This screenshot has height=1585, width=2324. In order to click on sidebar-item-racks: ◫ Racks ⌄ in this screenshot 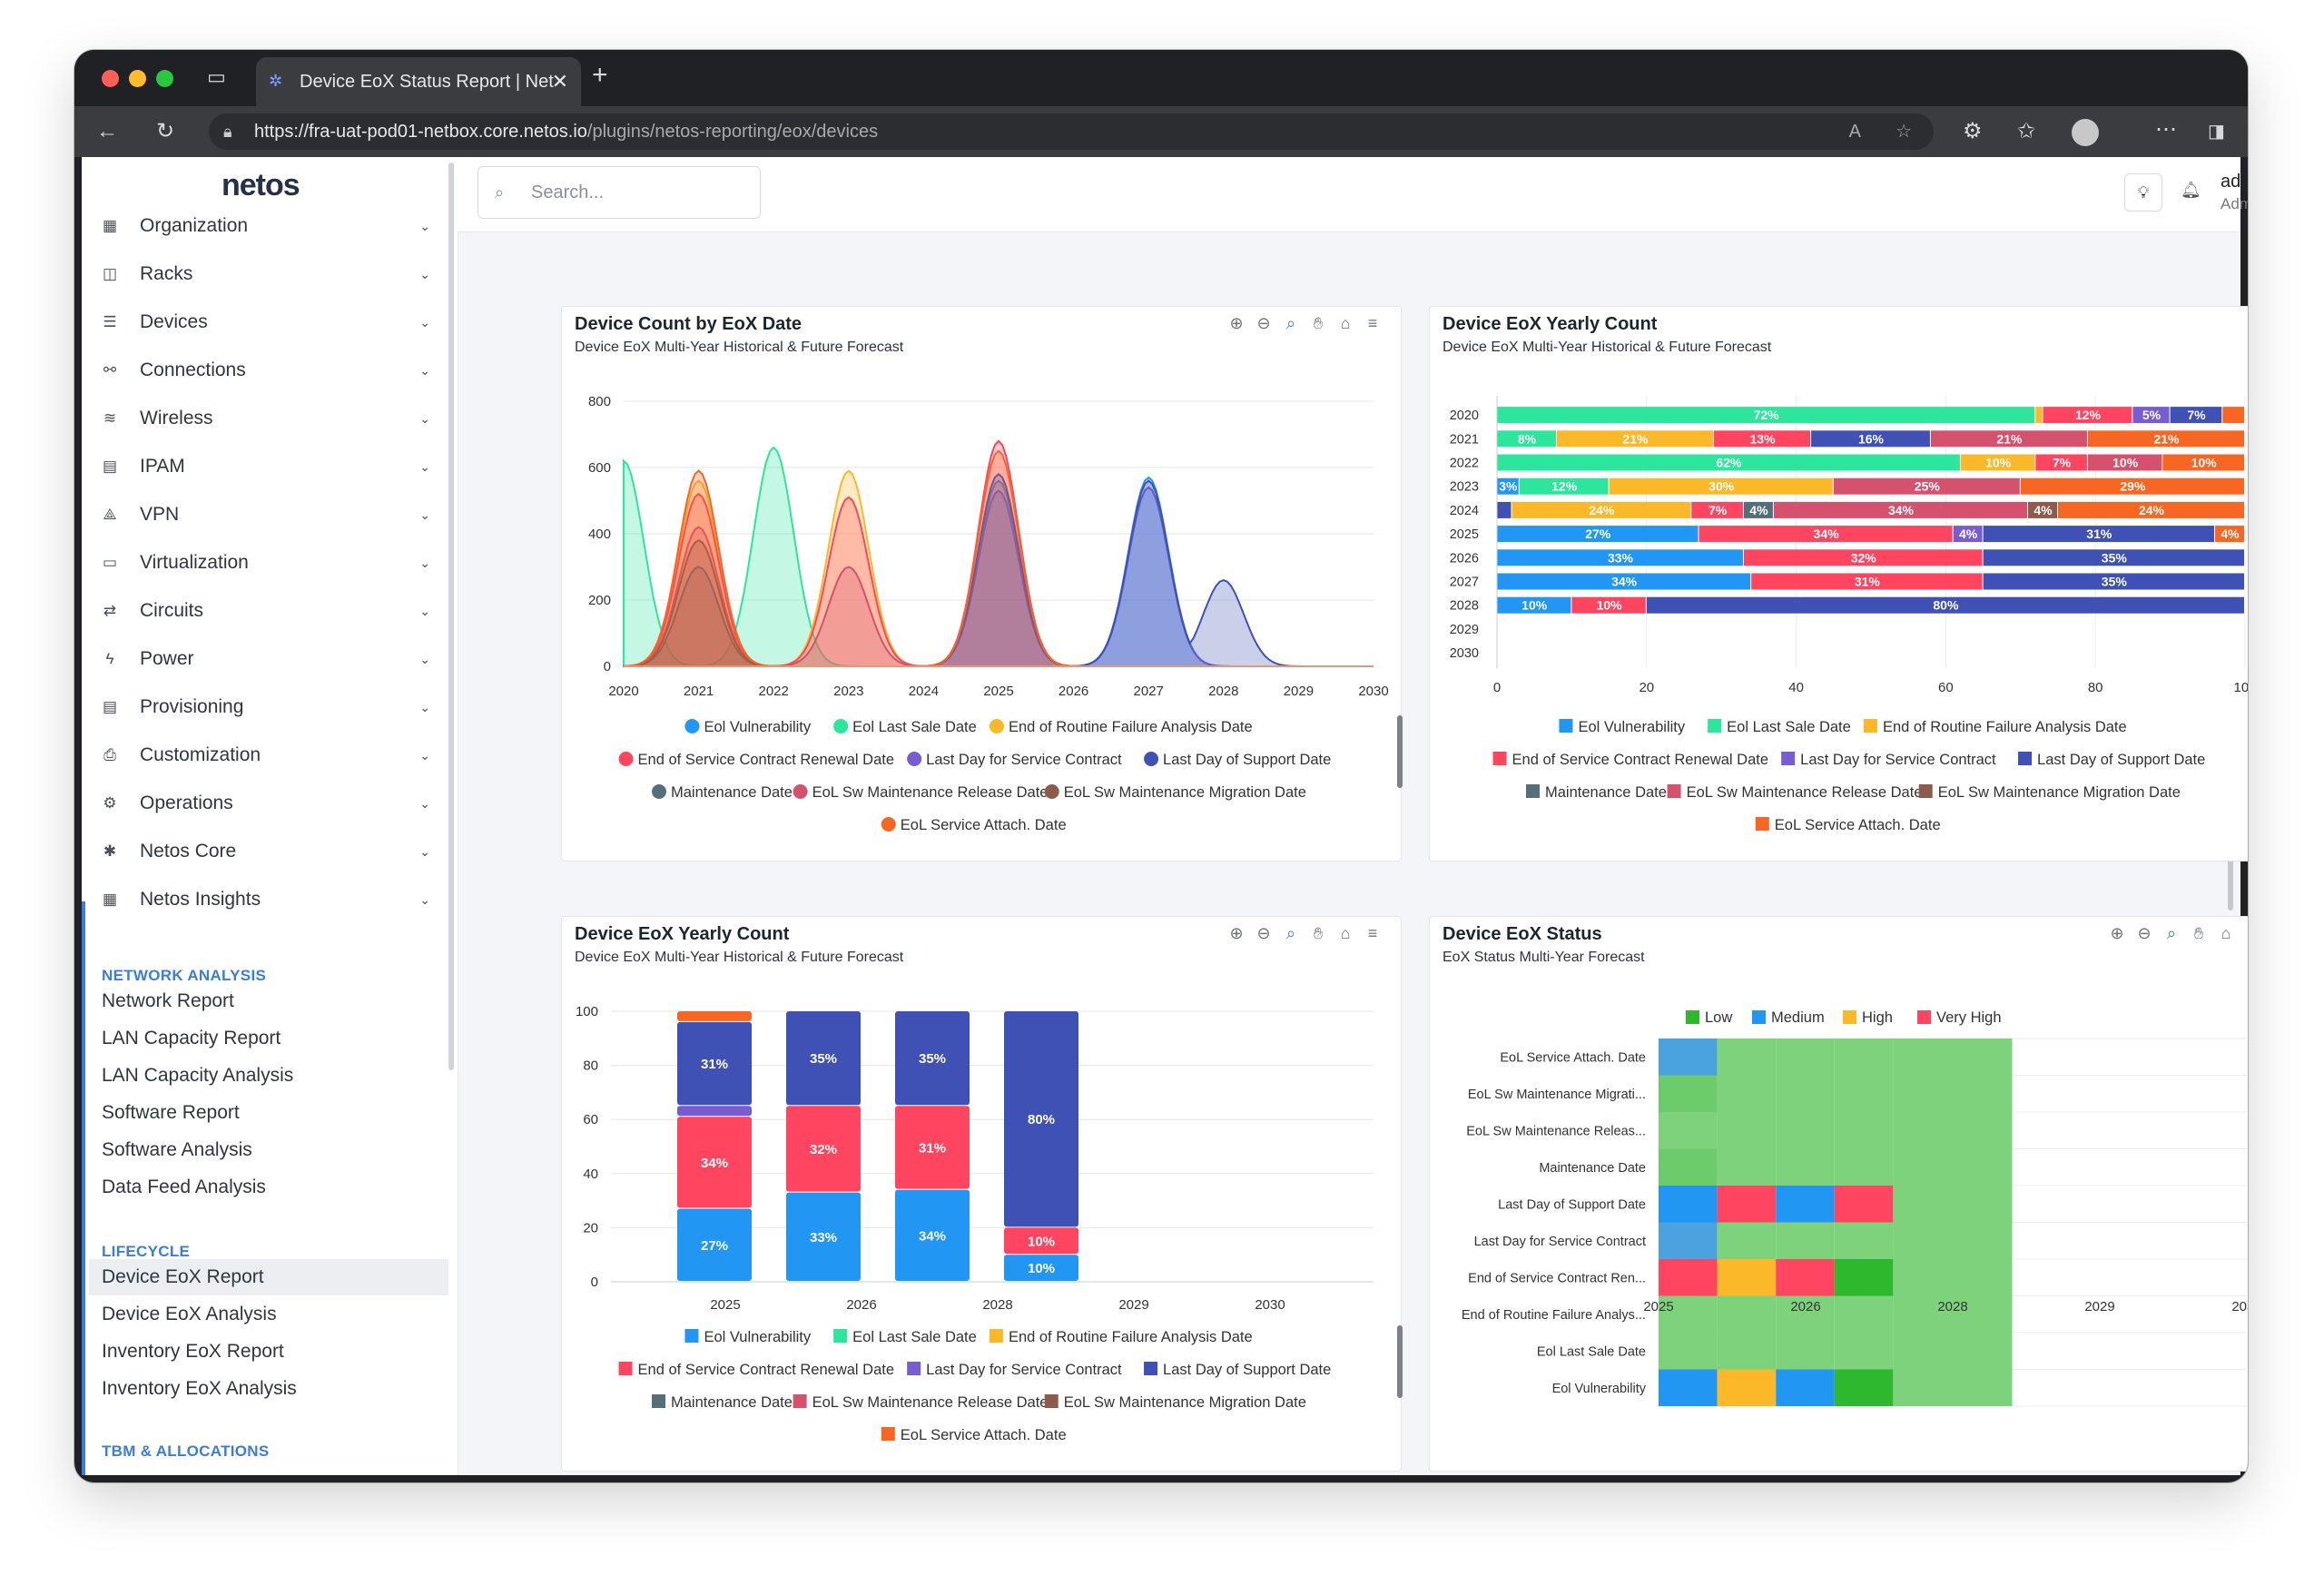, I will do `click(268, 274)`.